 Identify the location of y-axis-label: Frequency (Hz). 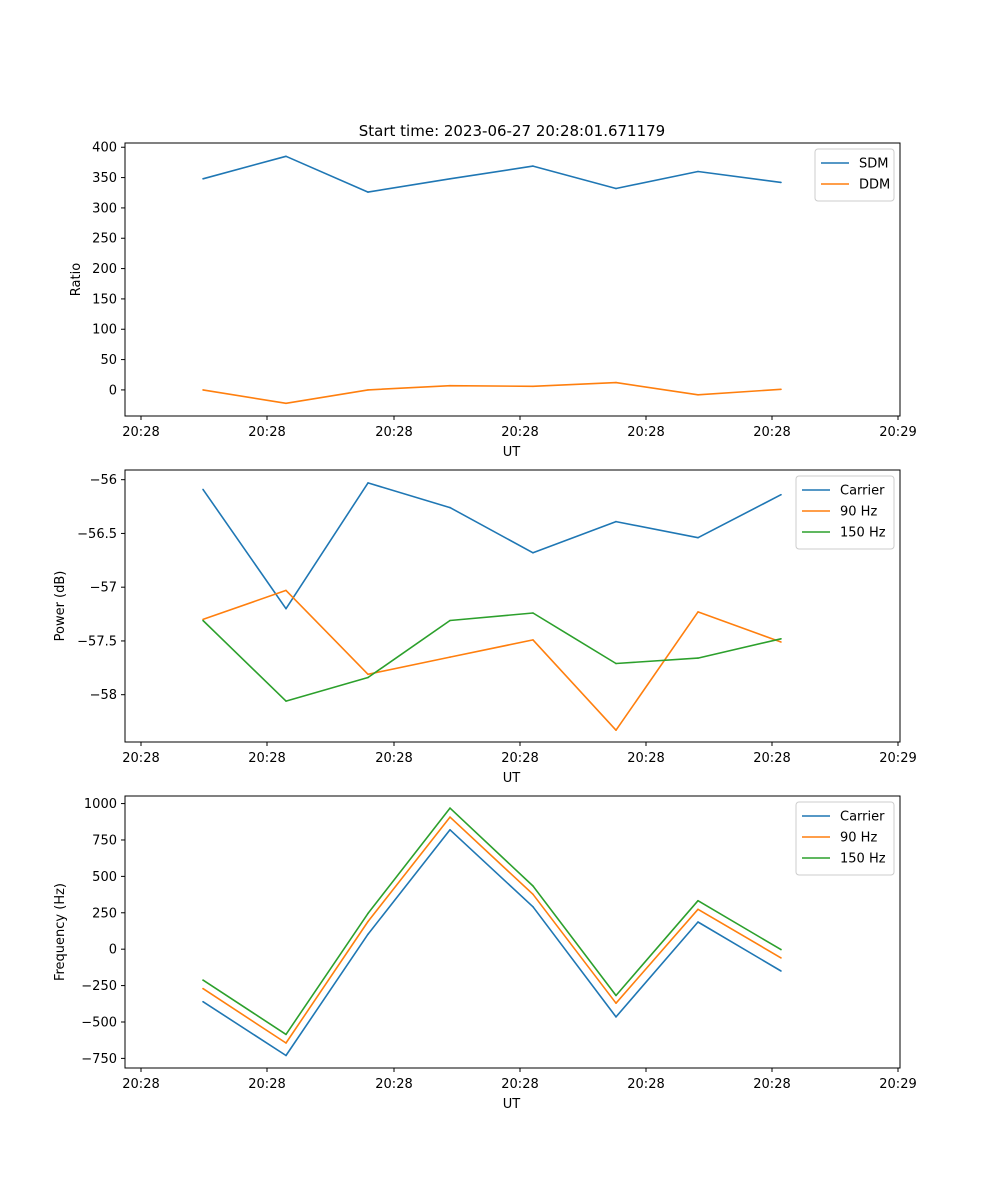
(60, 932).